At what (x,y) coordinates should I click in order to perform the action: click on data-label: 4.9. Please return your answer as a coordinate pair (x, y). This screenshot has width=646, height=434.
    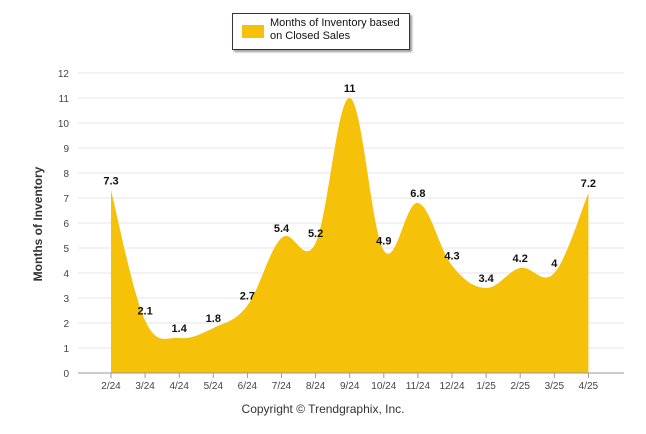
    Looking at the image, I should click on (383, 242).